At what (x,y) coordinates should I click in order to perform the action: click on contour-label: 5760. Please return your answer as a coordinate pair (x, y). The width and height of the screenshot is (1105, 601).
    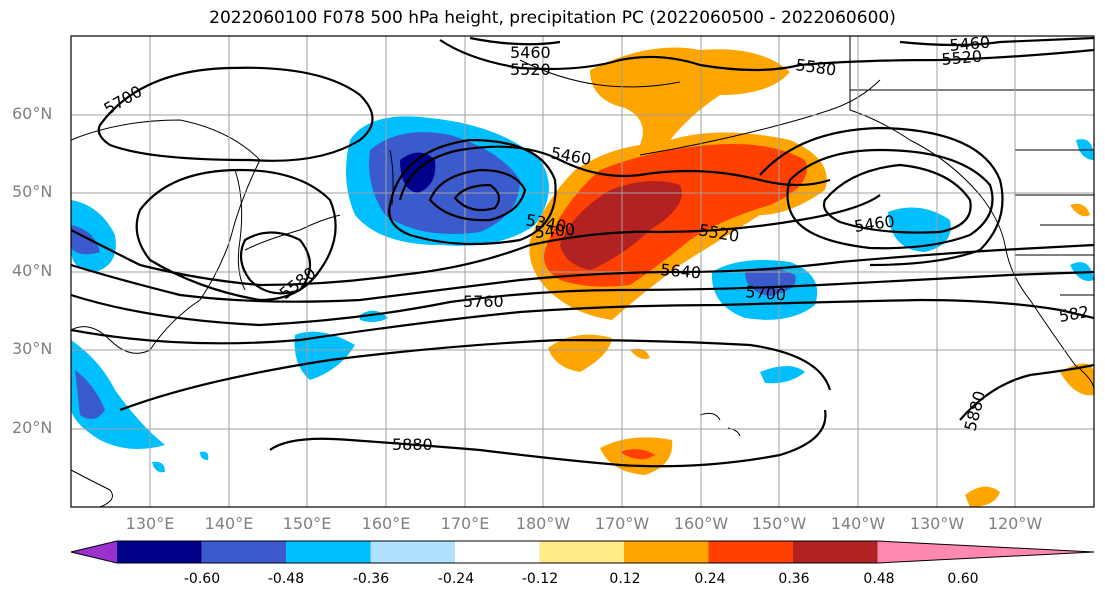
    Looking at the image, I should click on (483, 301).